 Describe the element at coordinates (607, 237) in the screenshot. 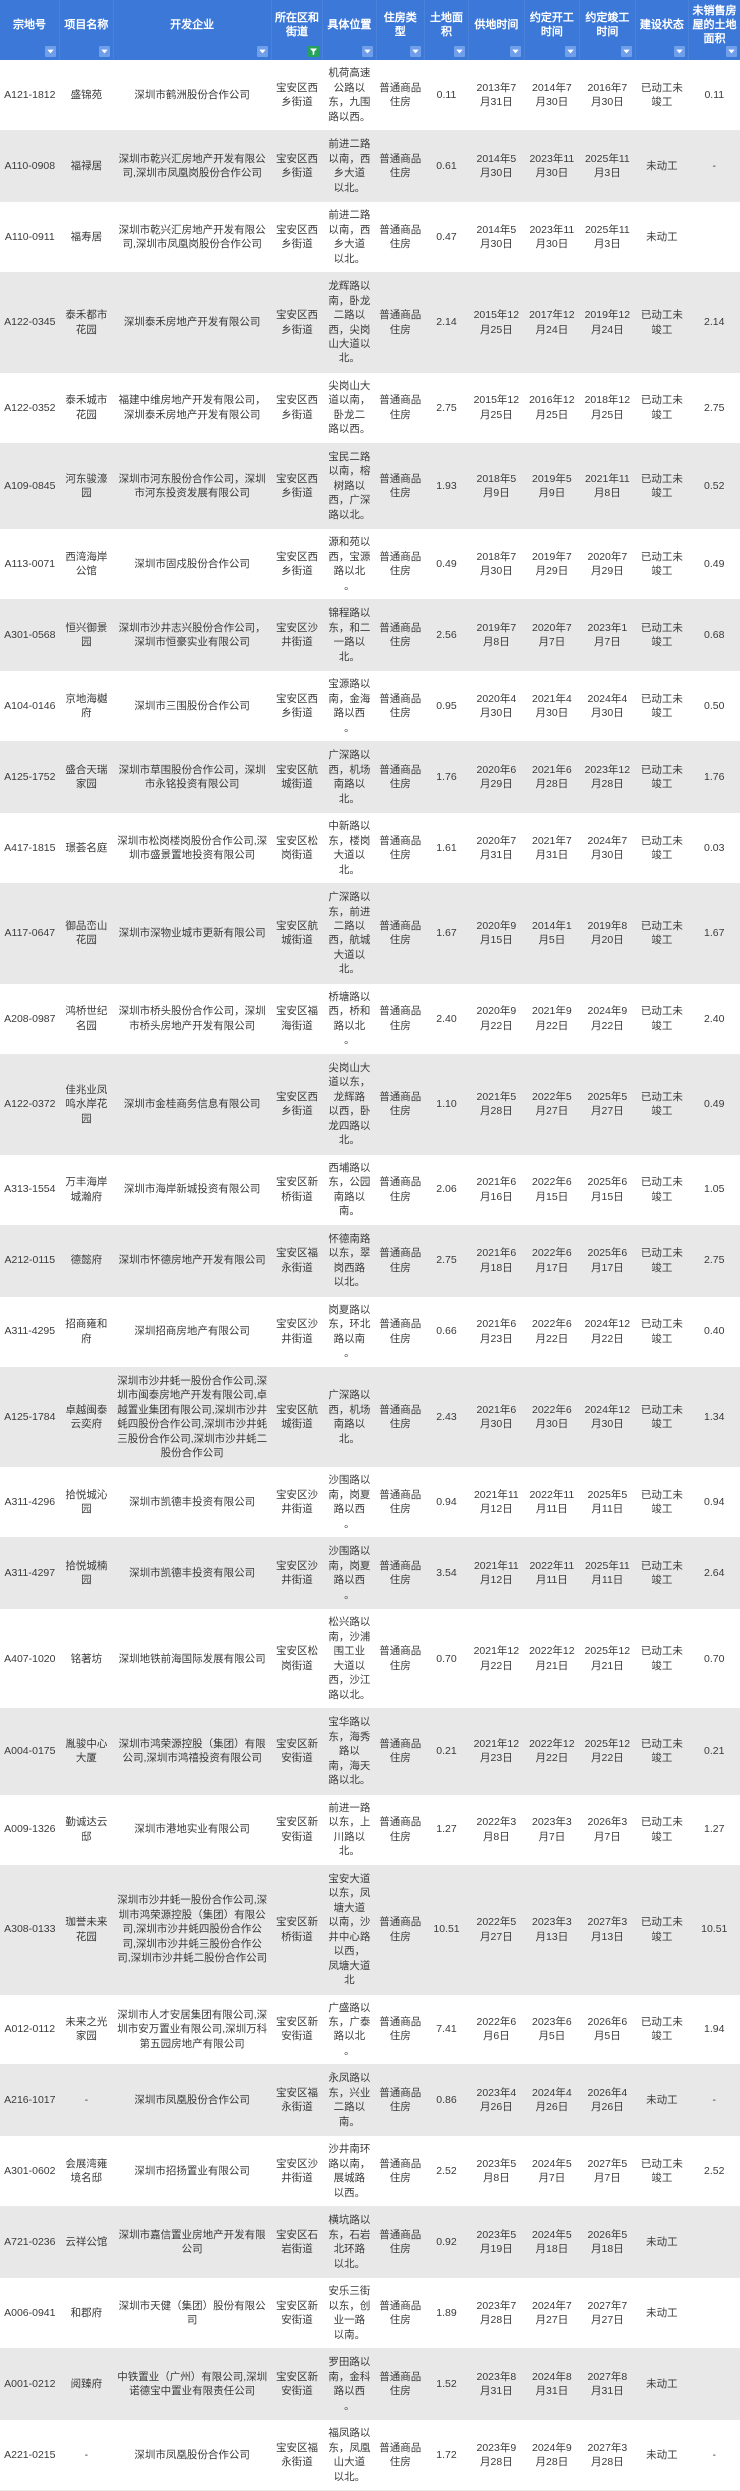

I see `cell-finish_date: 2025年11月3日` at that location.